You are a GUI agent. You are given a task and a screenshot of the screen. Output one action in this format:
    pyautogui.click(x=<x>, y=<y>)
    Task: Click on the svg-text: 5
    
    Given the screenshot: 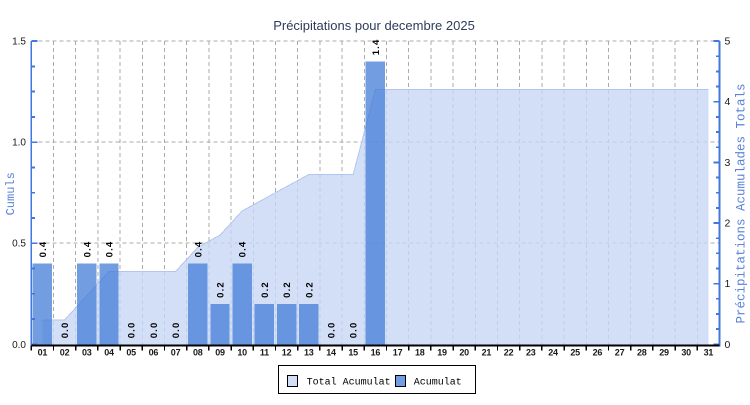 What is the action you would take?
    pyautogui.click(x=728, y=42)
    